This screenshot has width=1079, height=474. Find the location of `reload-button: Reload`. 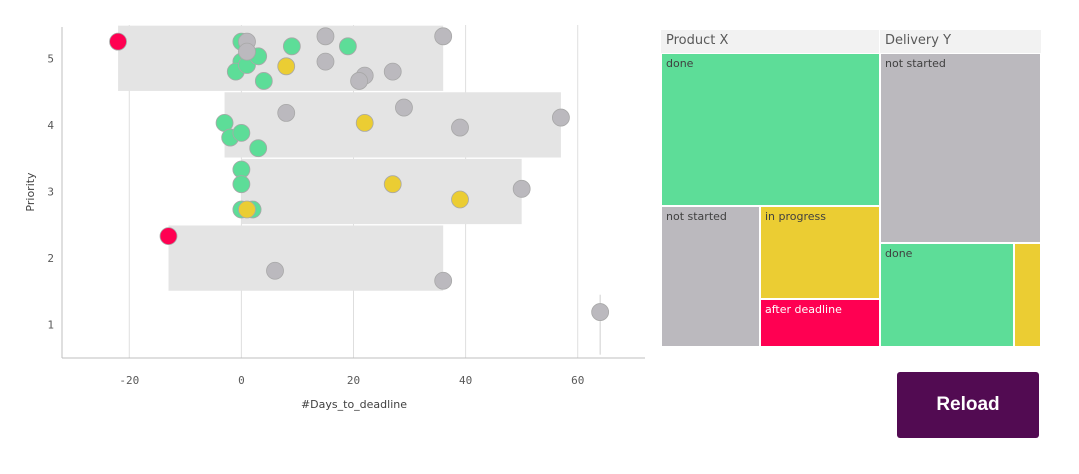

reload-button: Reload is located at coordinates (968, 405).